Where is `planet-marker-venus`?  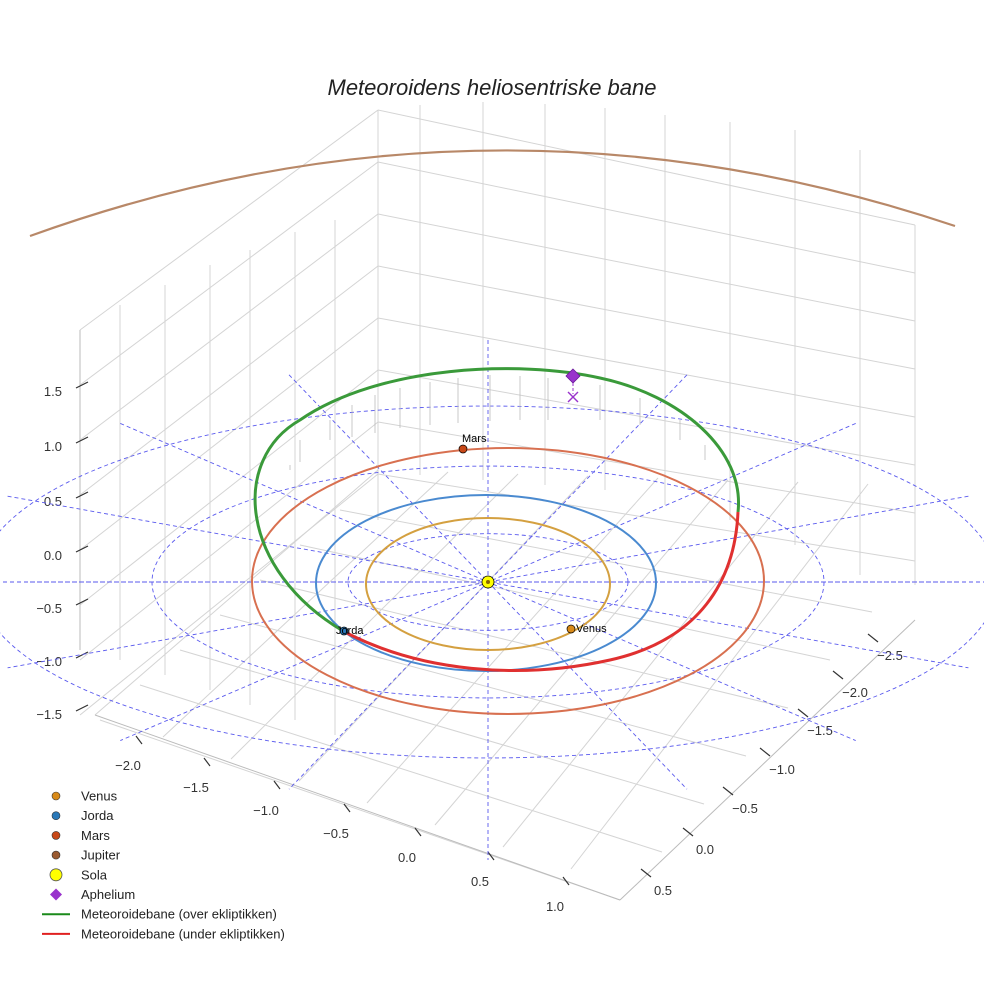
planet-marker-venus is located at coordinates (571, 629).